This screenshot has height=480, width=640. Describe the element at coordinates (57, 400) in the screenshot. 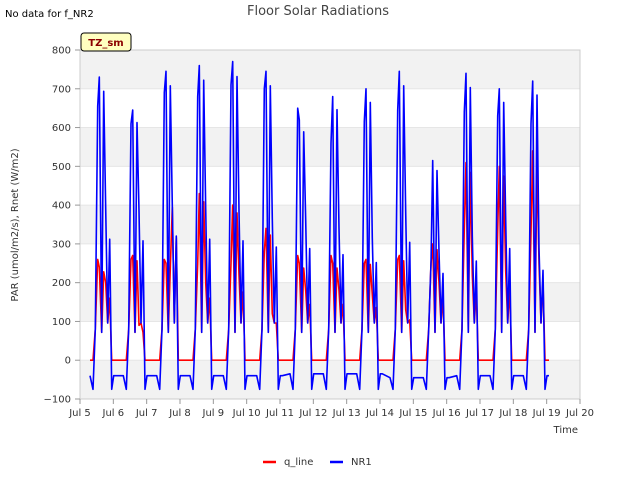

I see `y-tick-label: −100` at that location.